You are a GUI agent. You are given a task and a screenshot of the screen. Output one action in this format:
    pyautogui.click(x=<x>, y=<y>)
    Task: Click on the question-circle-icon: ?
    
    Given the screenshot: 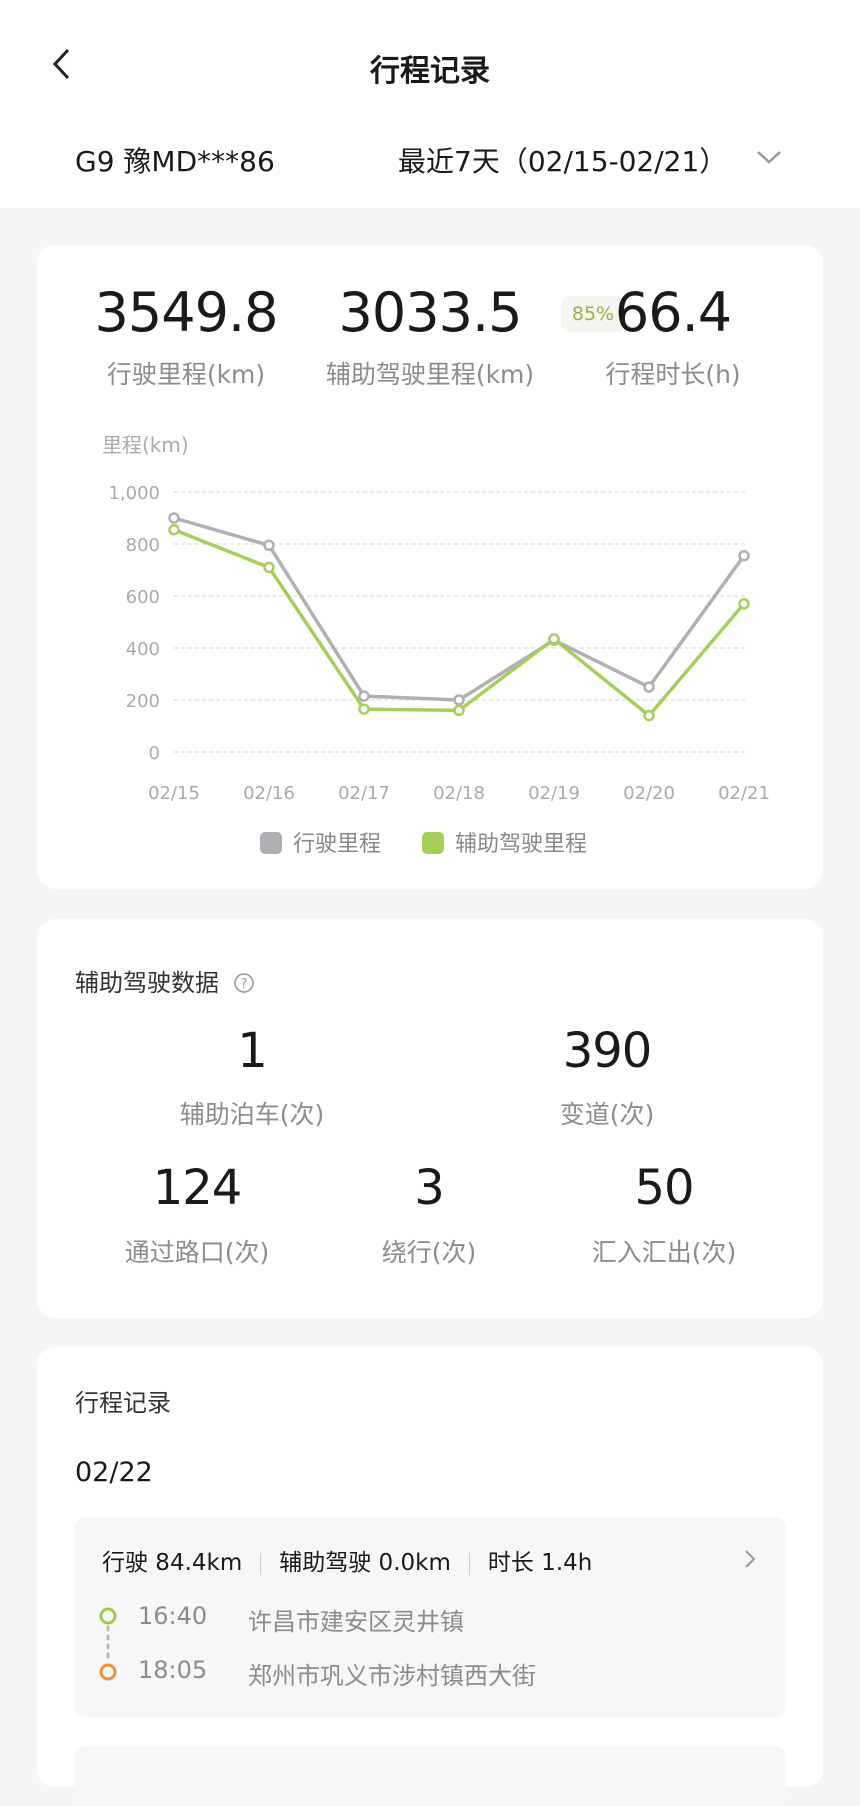 What is the action you would take?
    pyautogui.click(x=244, y=983)
    